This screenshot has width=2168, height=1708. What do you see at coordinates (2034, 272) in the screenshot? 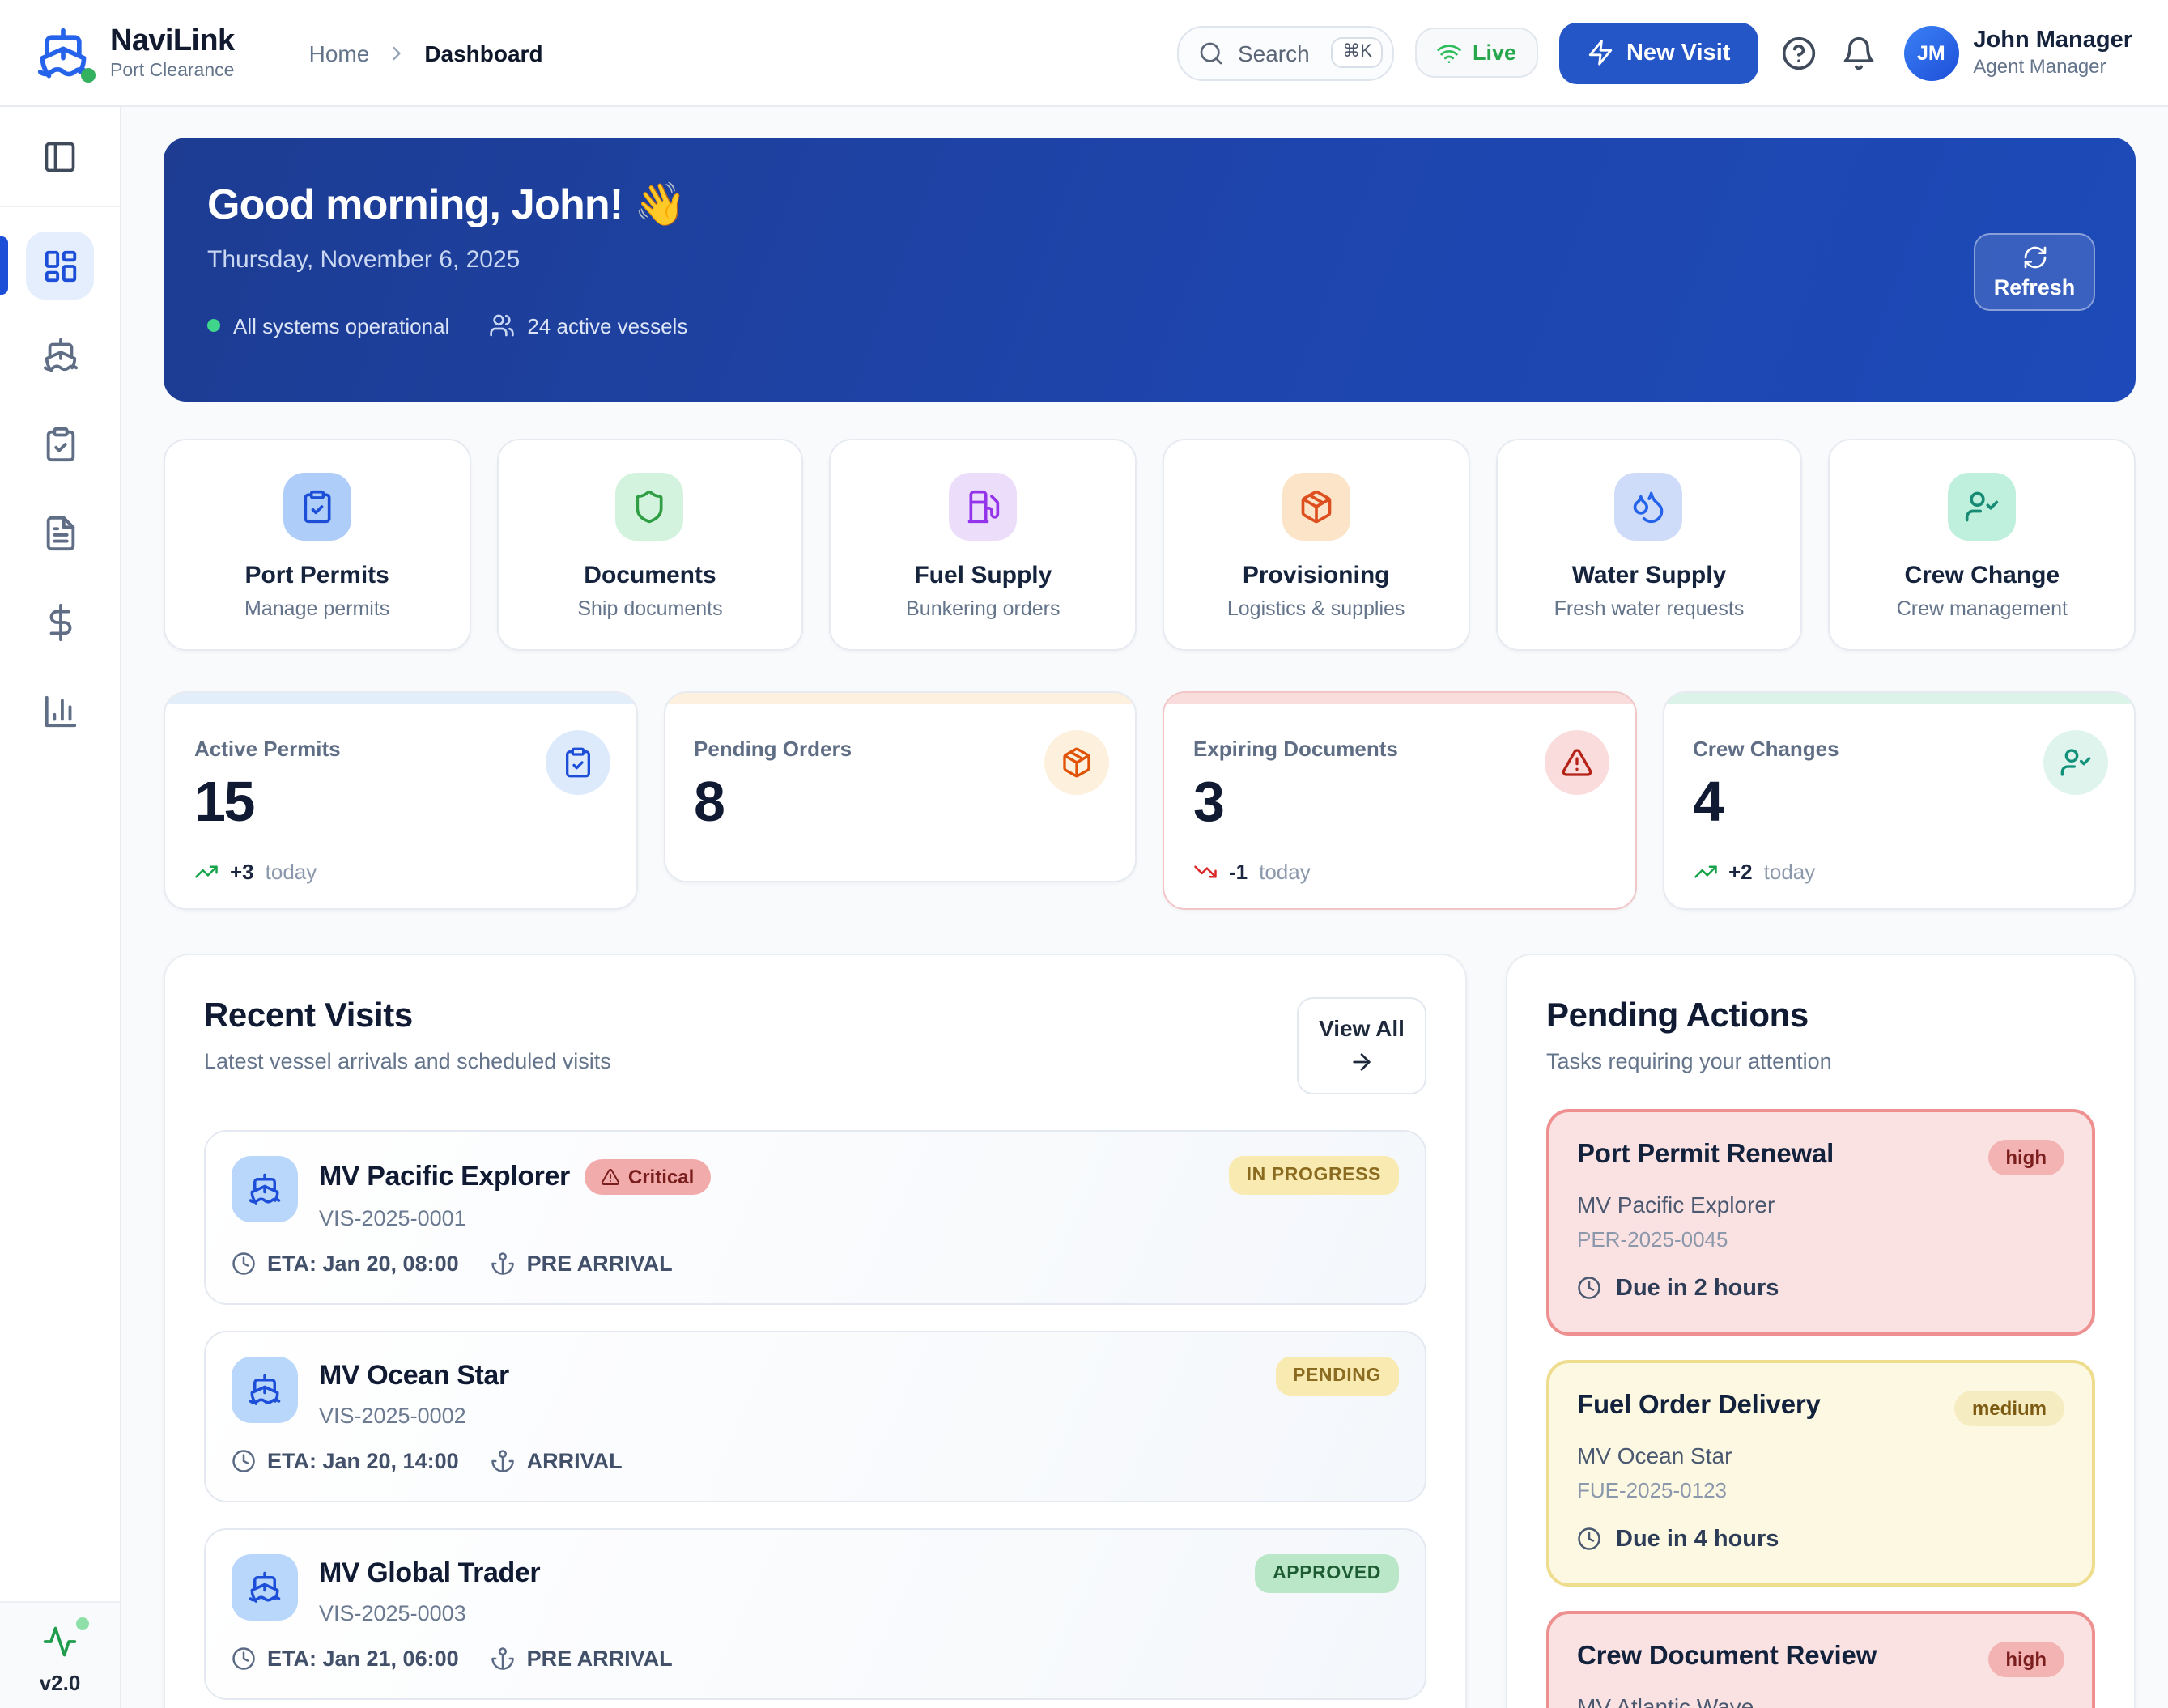
I see `refresh-button: Refresh` at bounding box center [2034, 272].